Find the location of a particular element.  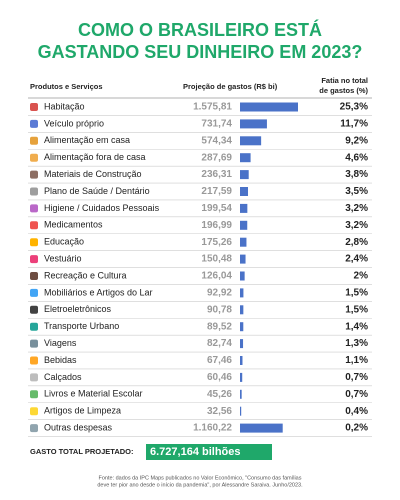

category-label: Alimentação em casa is located at coordinates (87, 140).